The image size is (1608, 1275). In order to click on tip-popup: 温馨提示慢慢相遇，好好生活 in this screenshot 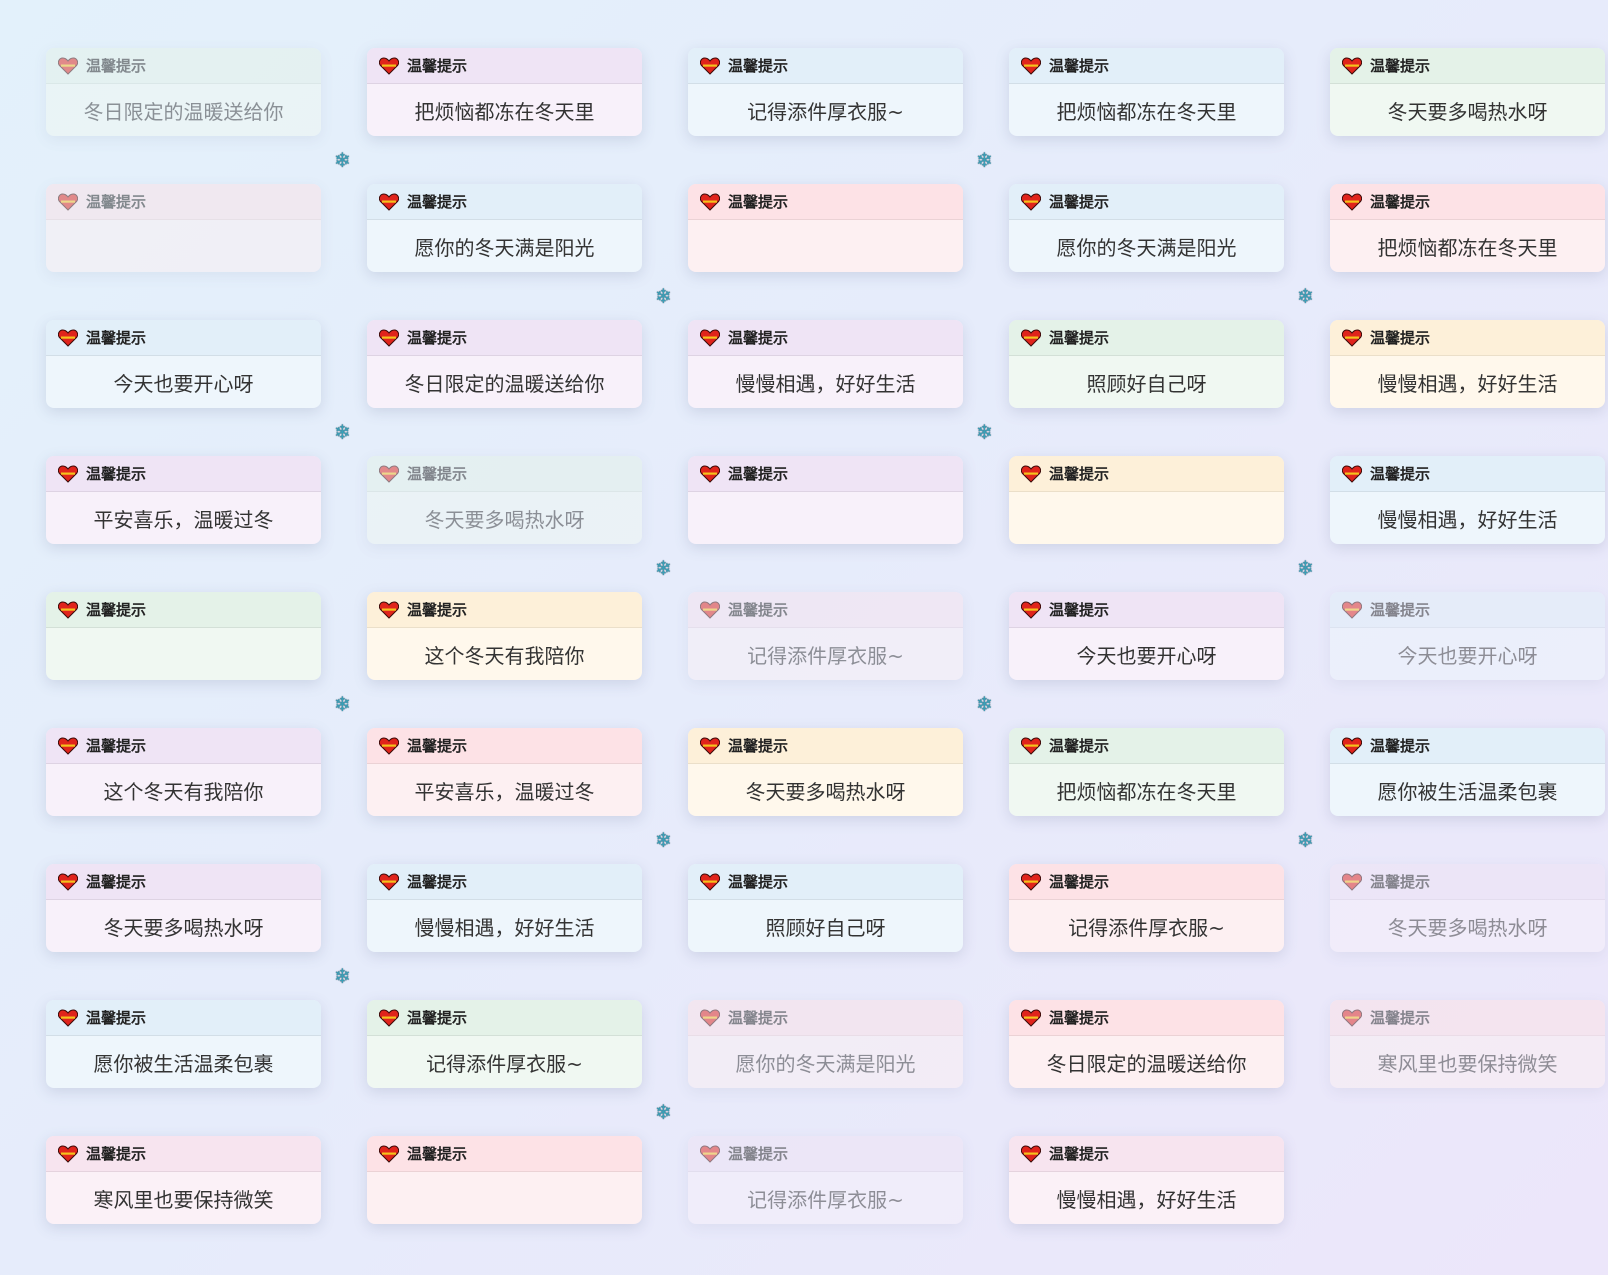, I will do `click(504, 908)`.